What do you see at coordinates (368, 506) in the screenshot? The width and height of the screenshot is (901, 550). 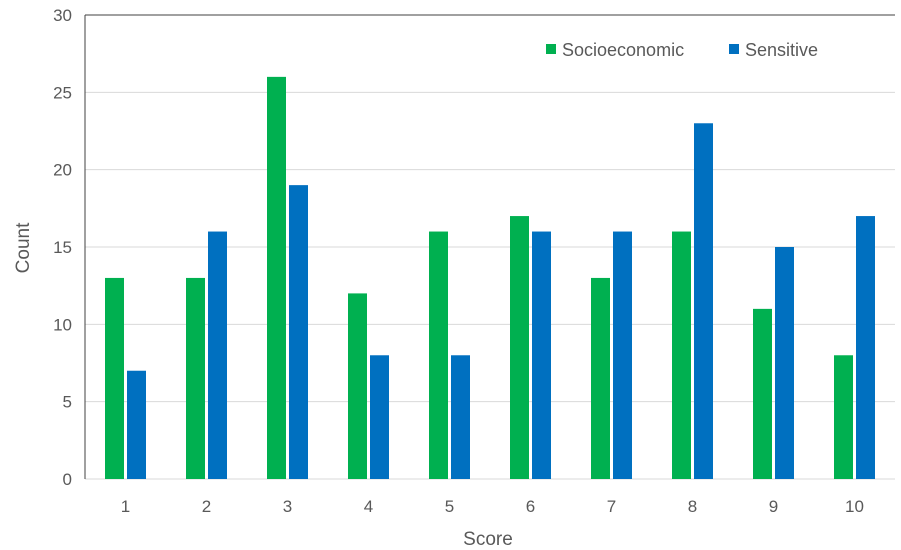 I see `x-tick-label: 4` at bounding box center [368, 506].